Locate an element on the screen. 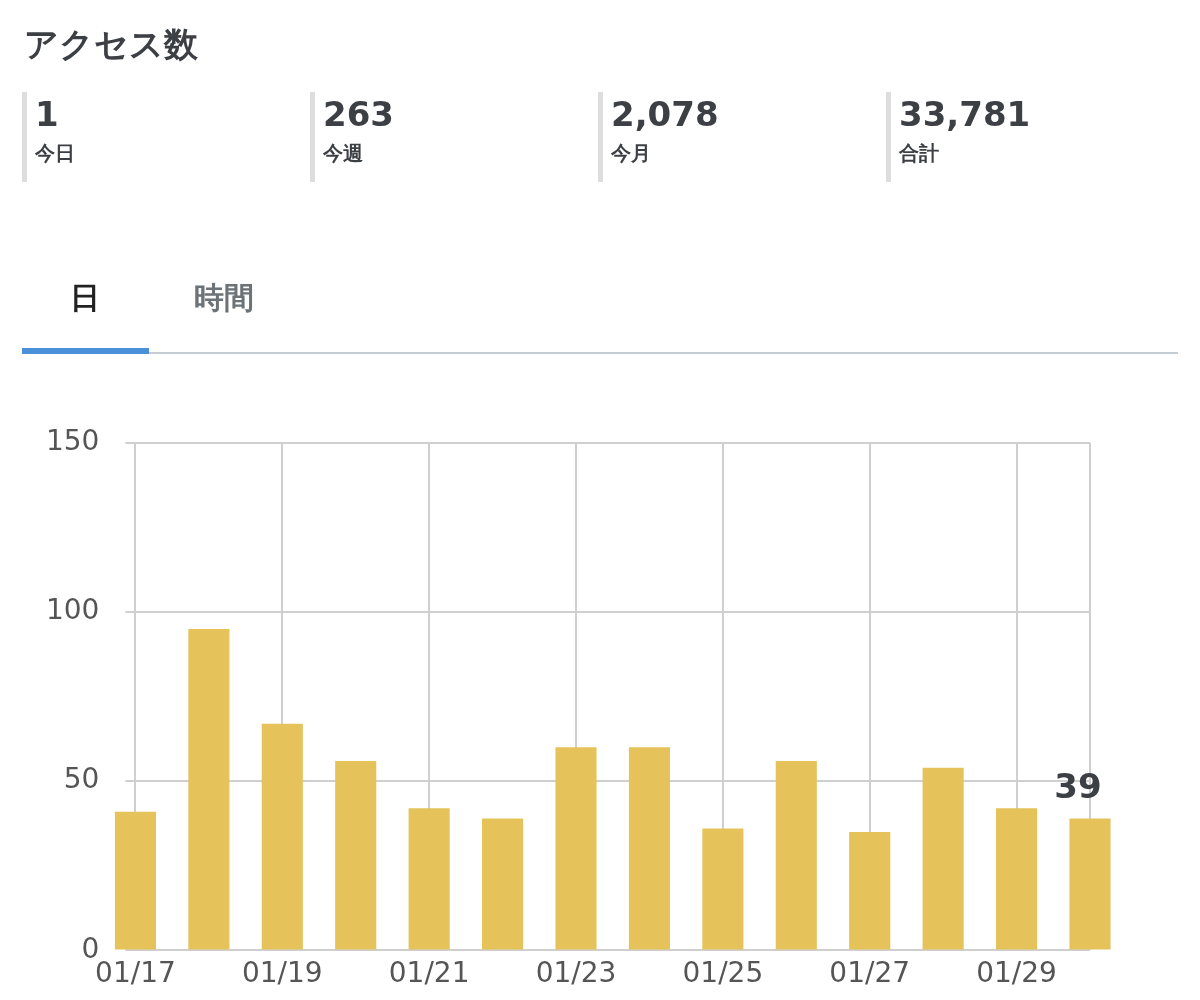 The image size is (1200, 1000). text: 日 is located at coordinates (85, 298).